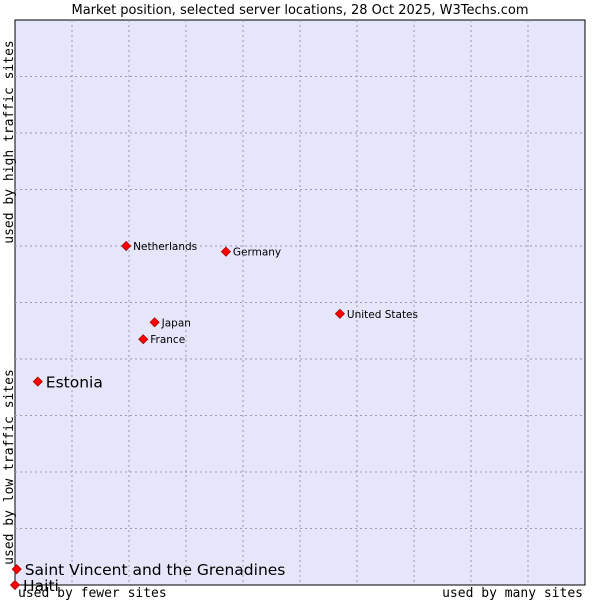 The height and width of the screenshot is (600, 600). I want to click on point-marker-japan, so click(154, 322).